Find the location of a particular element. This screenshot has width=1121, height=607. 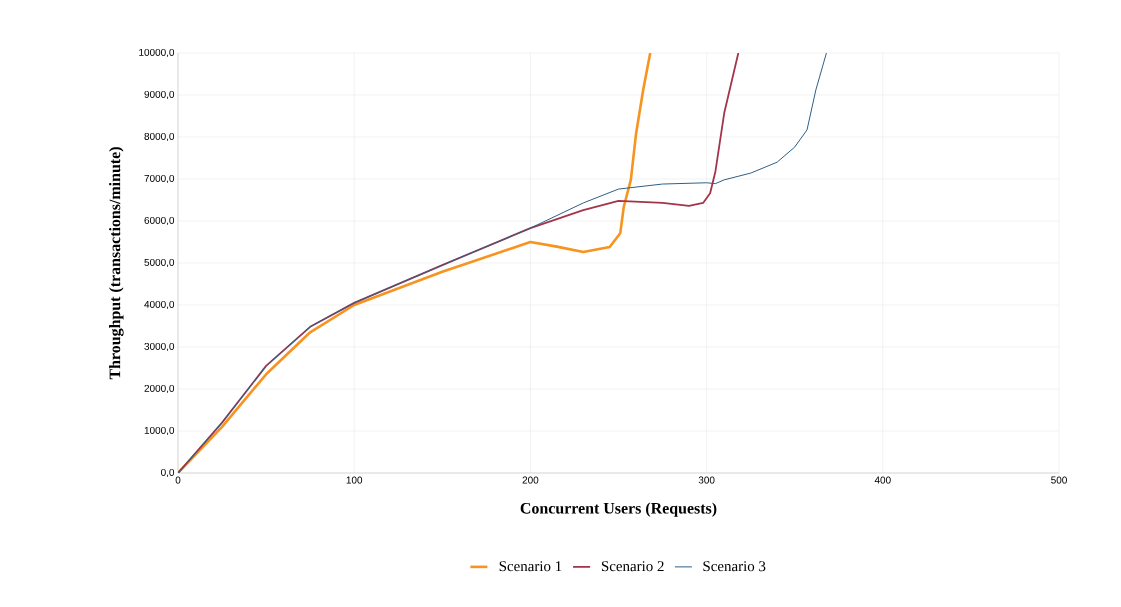

y-tick-label: 7000,0 is located at coordinates (159, 179).